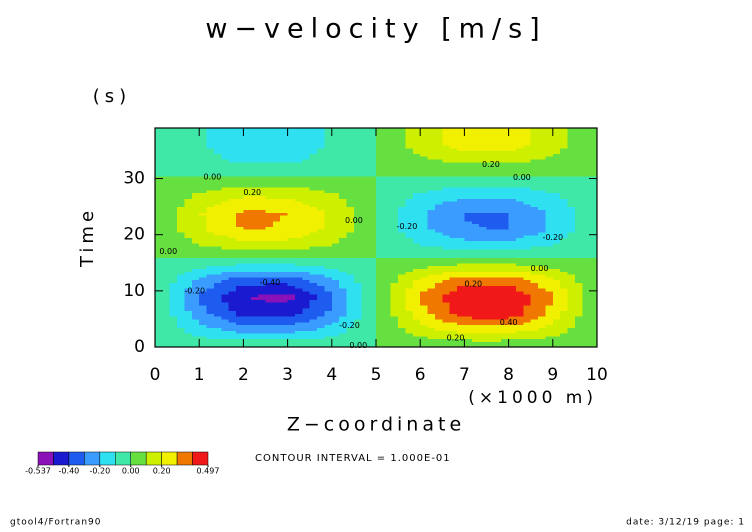 This screenshot has width=752, height=532. Describe the element at coordinates (169, 458) in the screenshot. I see `colorbar-box` at that location.